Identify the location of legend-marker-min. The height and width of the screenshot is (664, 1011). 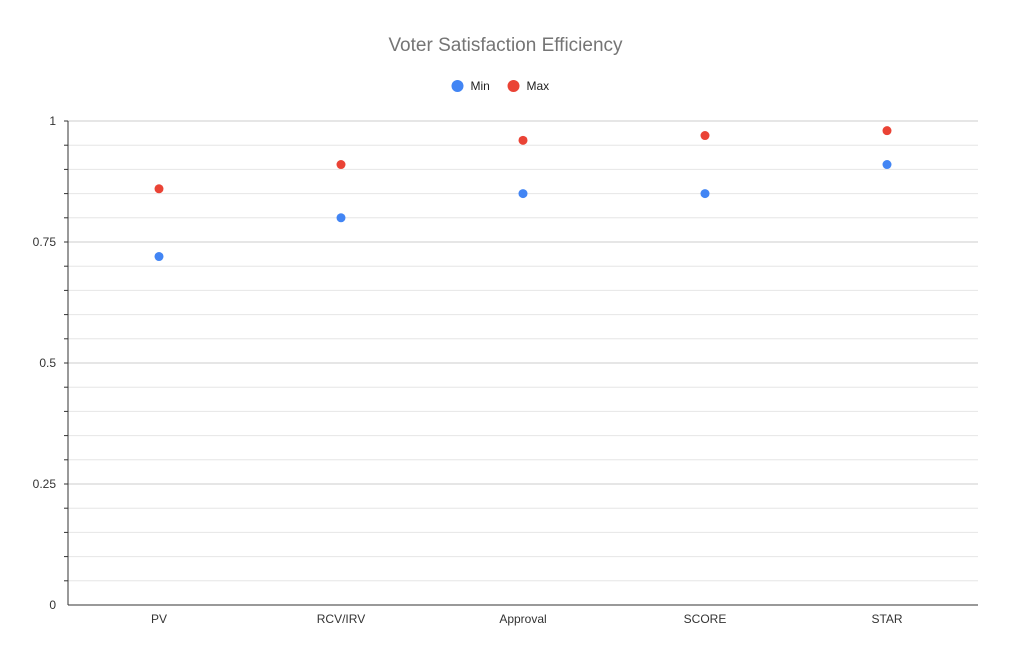
(457, 86).